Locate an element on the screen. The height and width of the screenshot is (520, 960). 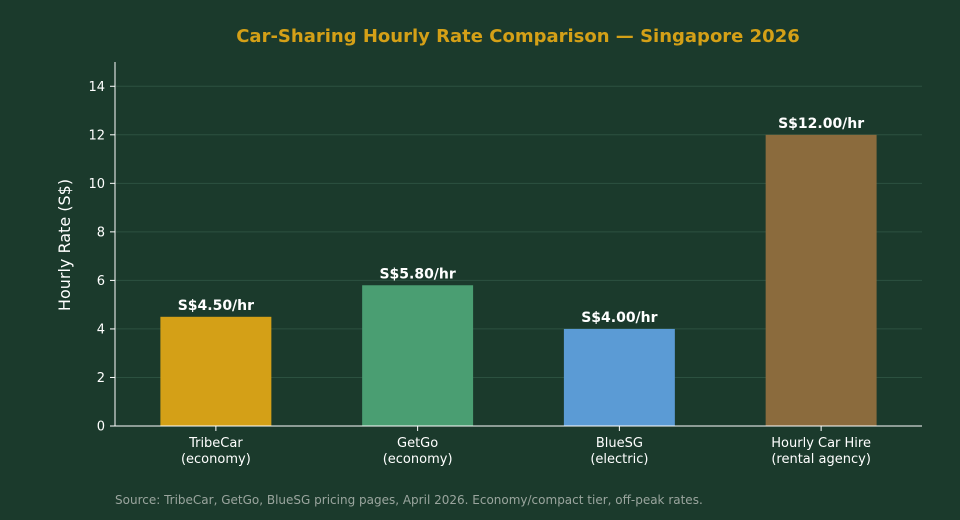
bar-value-label: S$5.80/hr is located at coordinates (417, 274).